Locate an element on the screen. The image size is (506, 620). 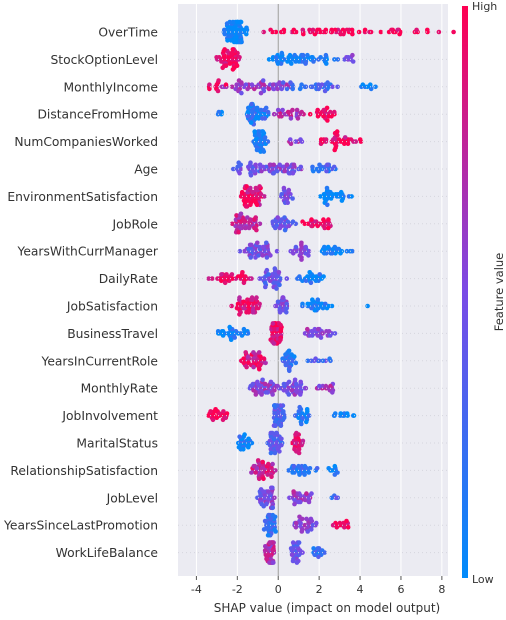
x-tick-label: -4 is located at coordinates (196, 589).